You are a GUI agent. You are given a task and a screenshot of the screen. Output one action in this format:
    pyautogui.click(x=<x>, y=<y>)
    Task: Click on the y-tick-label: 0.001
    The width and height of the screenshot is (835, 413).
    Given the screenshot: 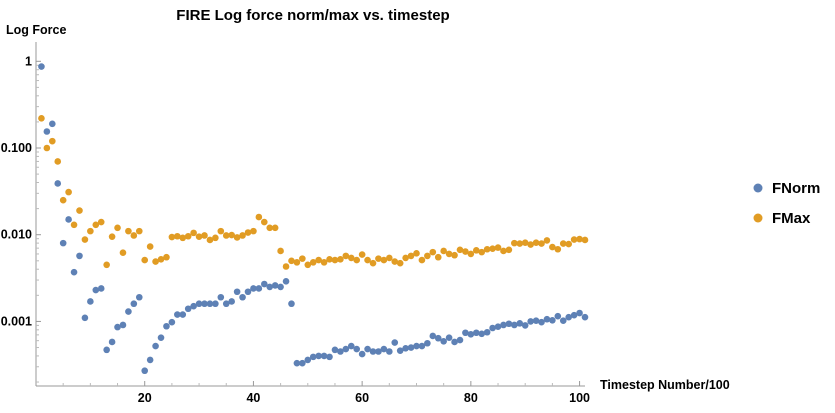 What is the action you would take?
    pyautogui.click(x=16, y=321)
    